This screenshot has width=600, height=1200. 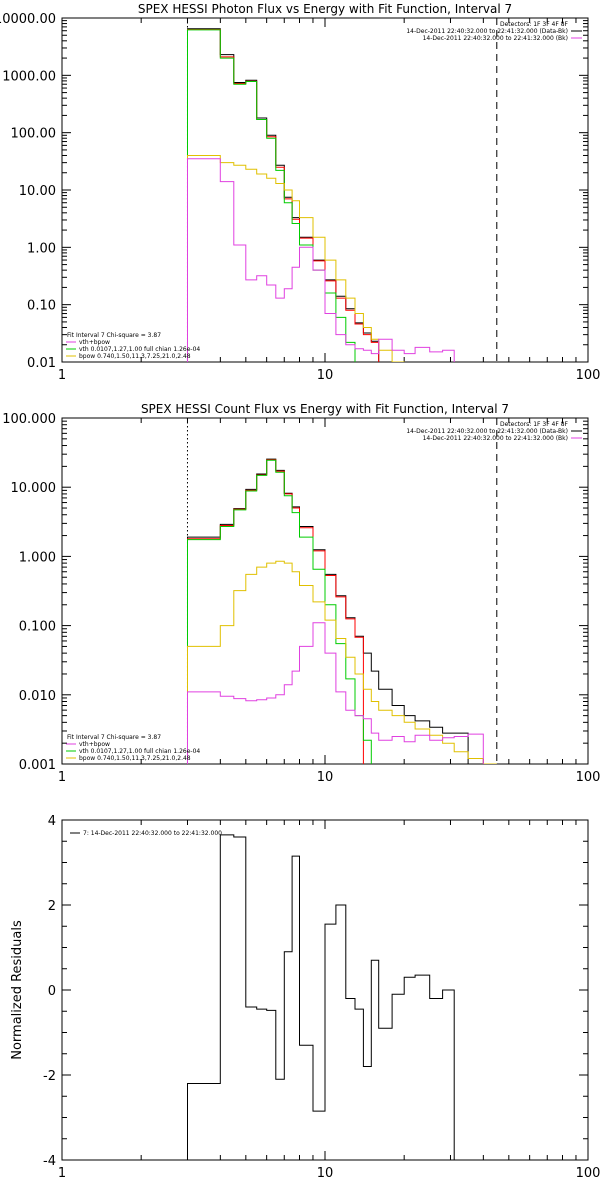 What do you see at coordinates (37, 627) in the screenshot?
I see `y-tick-label: 0.100` at bounding box center [37, 627].